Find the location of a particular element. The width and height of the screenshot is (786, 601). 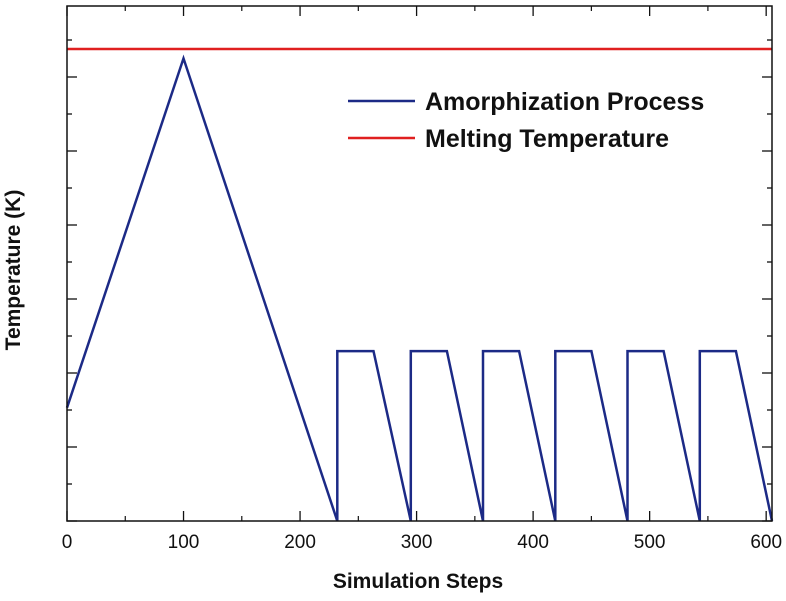

x-tick-label: 600 is located at coordinates (766, 542).